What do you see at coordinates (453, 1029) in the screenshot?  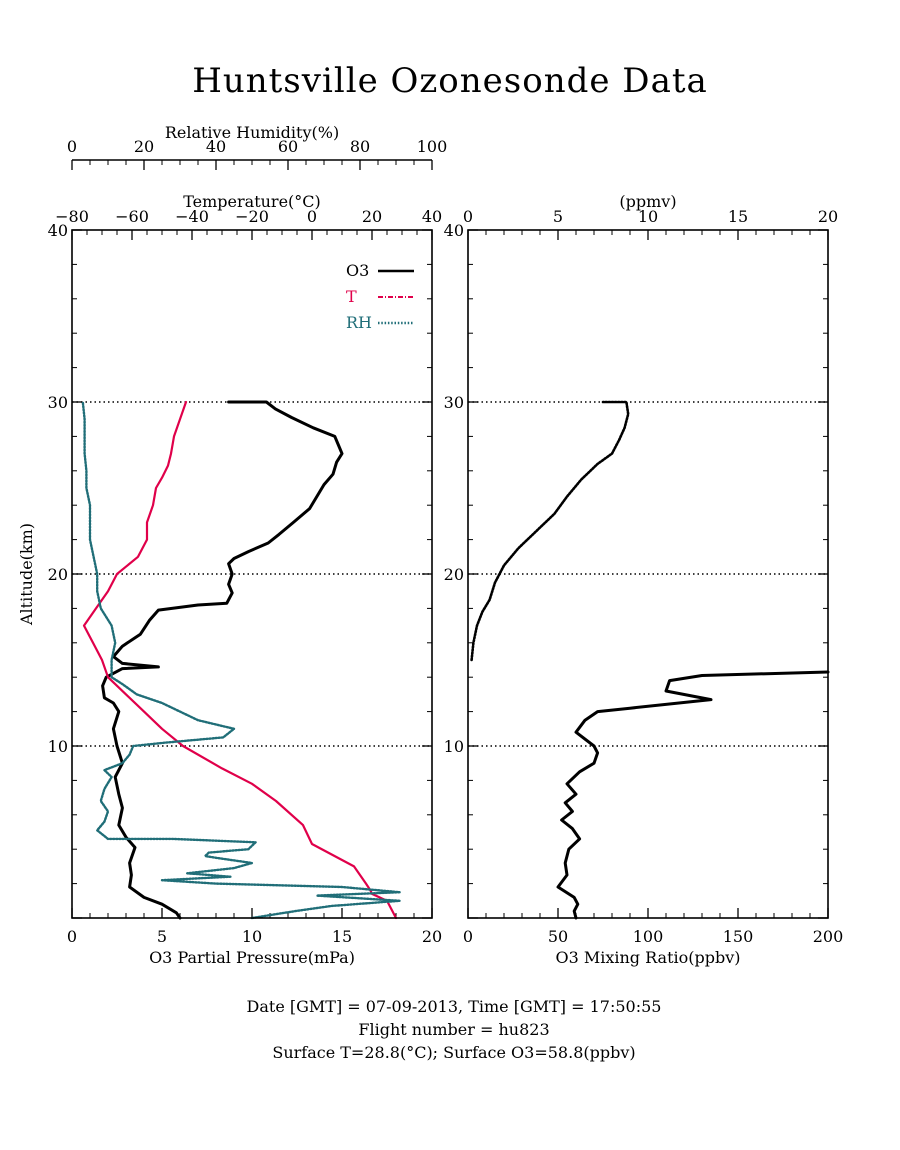 I see `footer-flight-number: Flight number = hu823` at bounding box center [453, 1029].